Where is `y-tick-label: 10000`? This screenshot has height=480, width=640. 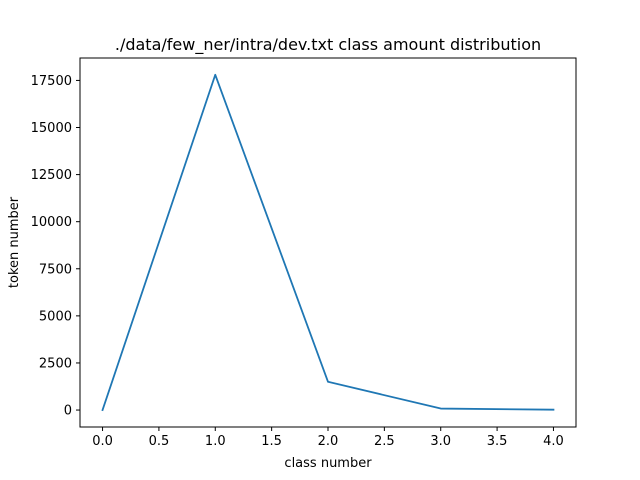 y-tick-label: 10000 is located at coordinates (51, 222).